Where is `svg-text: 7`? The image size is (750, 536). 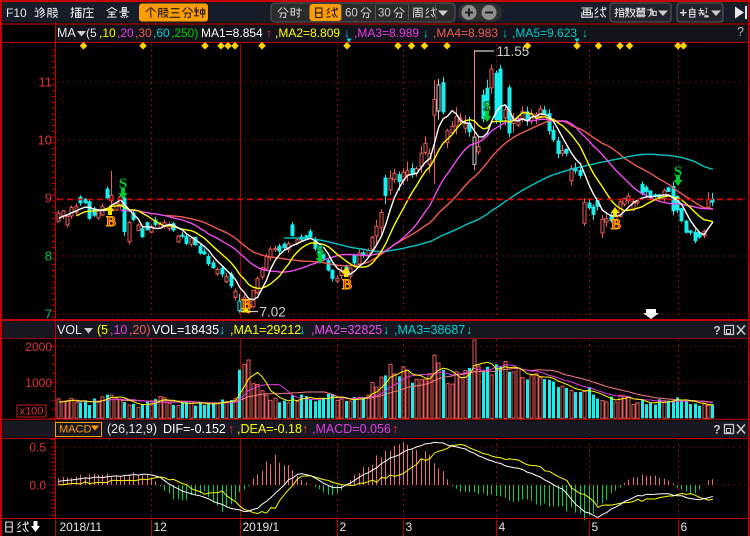 svg-text: 7 is located at coordinates (48, 314).